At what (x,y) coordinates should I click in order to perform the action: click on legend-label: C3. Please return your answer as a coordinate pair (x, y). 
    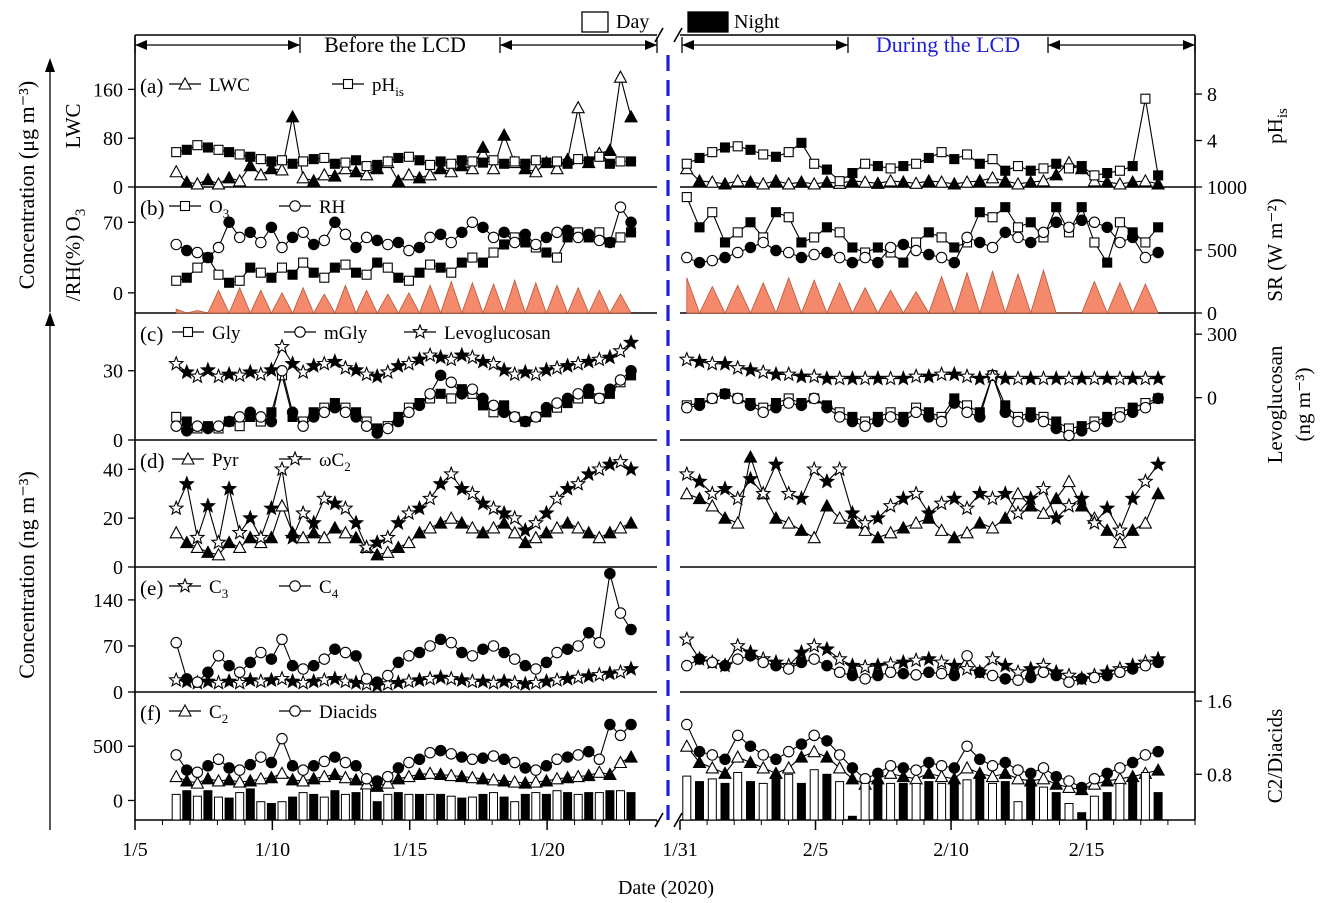
    Looking at the image, I should click on (218, 589).